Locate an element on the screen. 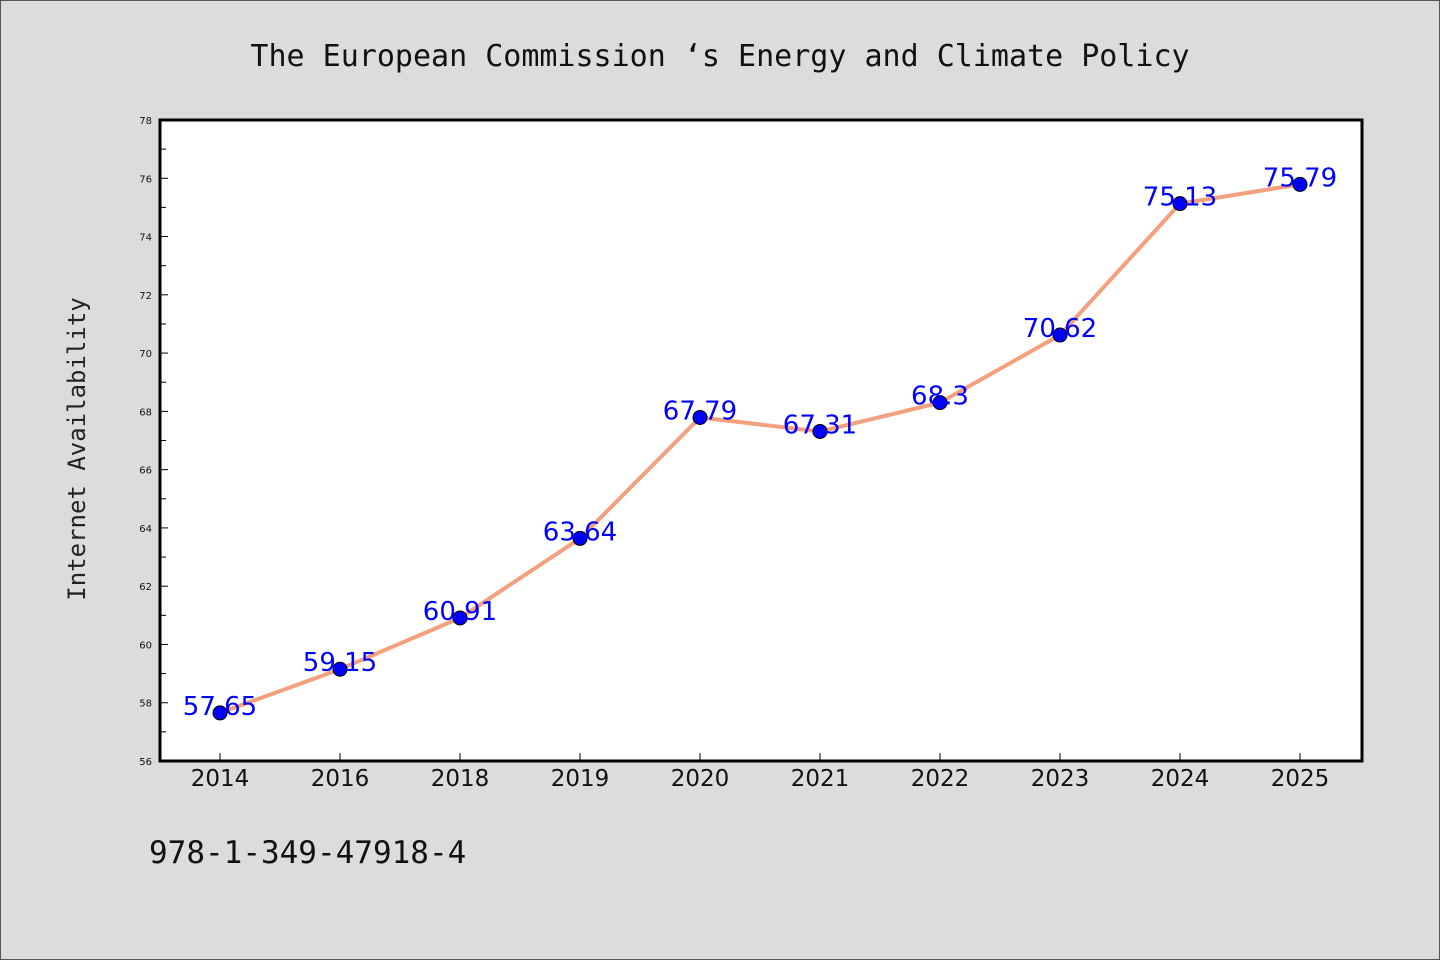  y-tick-label: 60 is located at coordinates (145, 645).